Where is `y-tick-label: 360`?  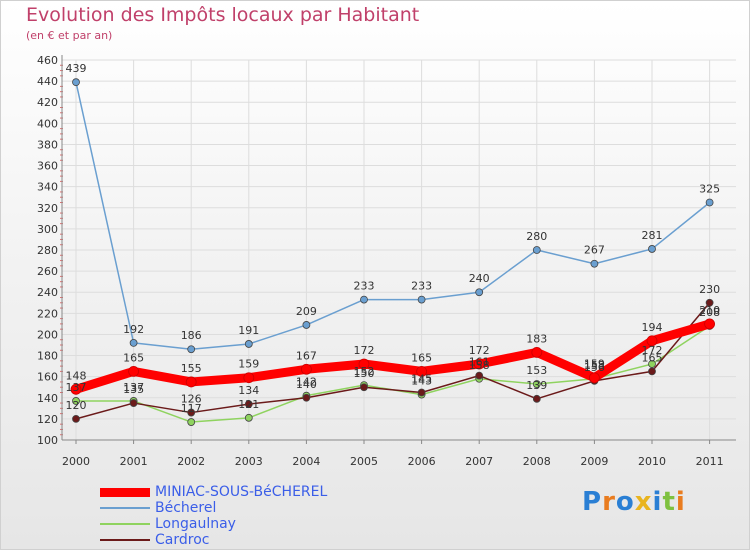
y-tick-label: 360 is located at coordinates (47, 166).